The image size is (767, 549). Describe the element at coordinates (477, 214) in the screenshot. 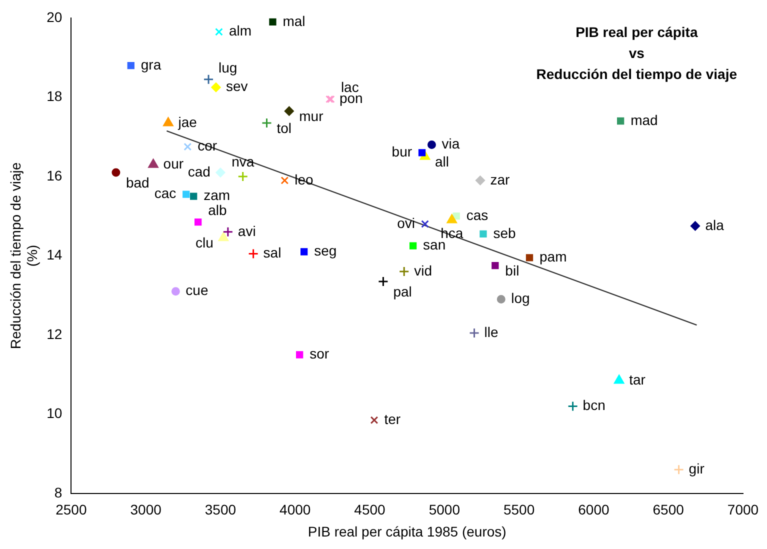

I see `series-label: cas` at that location.